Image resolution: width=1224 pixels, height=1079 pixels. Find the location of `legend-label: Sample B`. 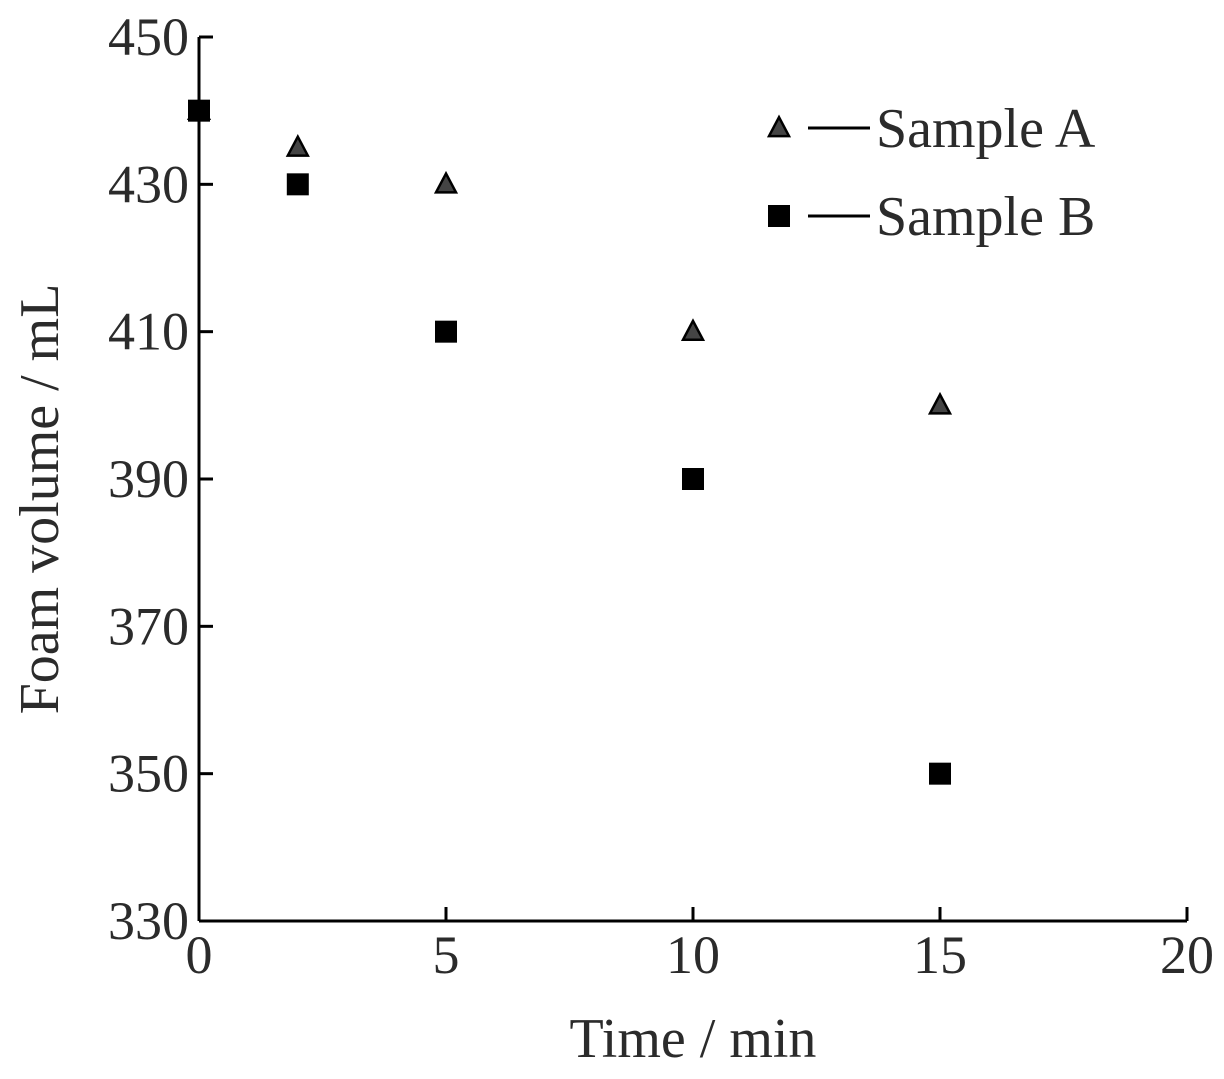

legend-label: Sample B is located at coordinates (985, 217).